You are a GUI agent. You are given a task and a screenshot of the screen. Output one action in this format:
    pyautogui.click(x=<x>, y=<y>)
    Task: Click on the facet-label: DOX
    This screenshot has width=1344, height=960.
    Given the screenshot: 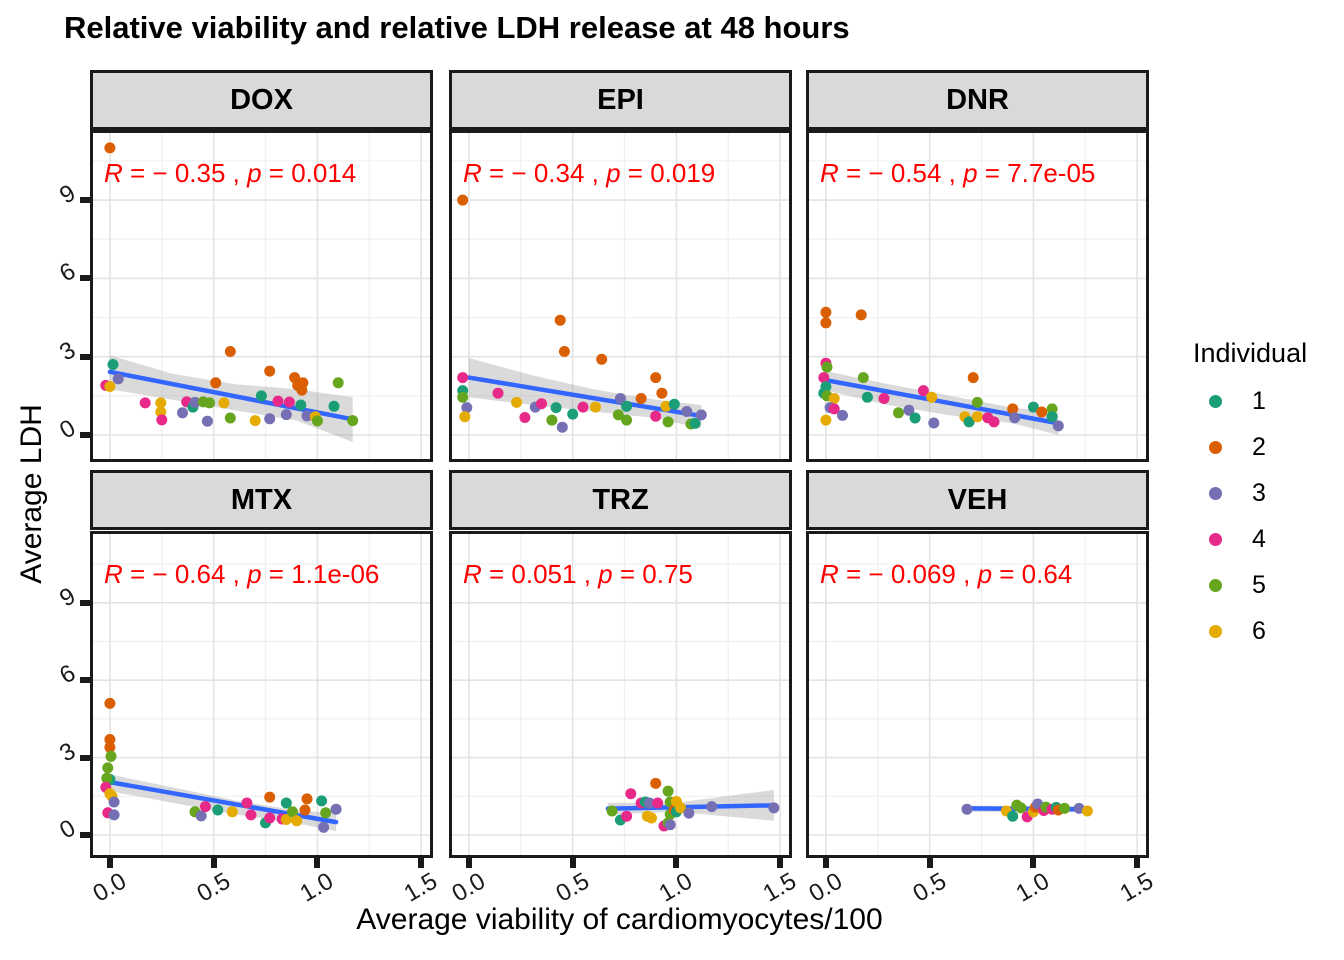 What is the action you would take?
    pyautogui.click(x=261, y=99)
    